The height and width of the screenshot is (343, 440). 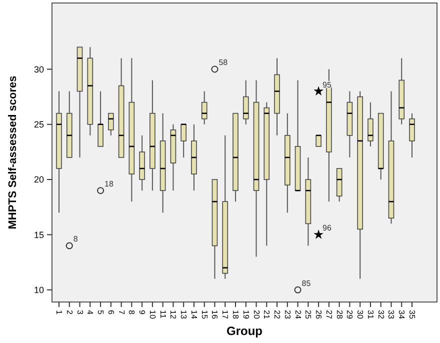 What do you see at coordinates (225, 315) in the screenshot?
I see `x-tick-label: 17` at bounding box center [225, 315].